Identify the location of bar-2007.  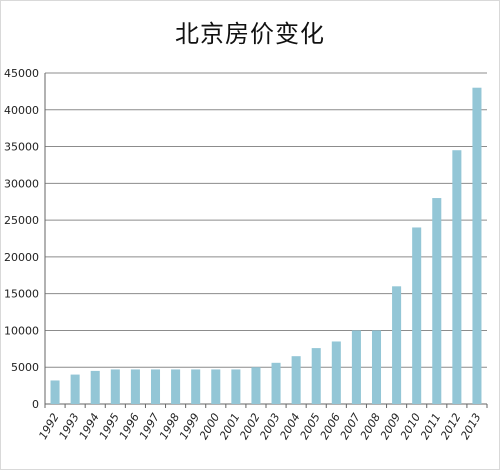
(356, 367).